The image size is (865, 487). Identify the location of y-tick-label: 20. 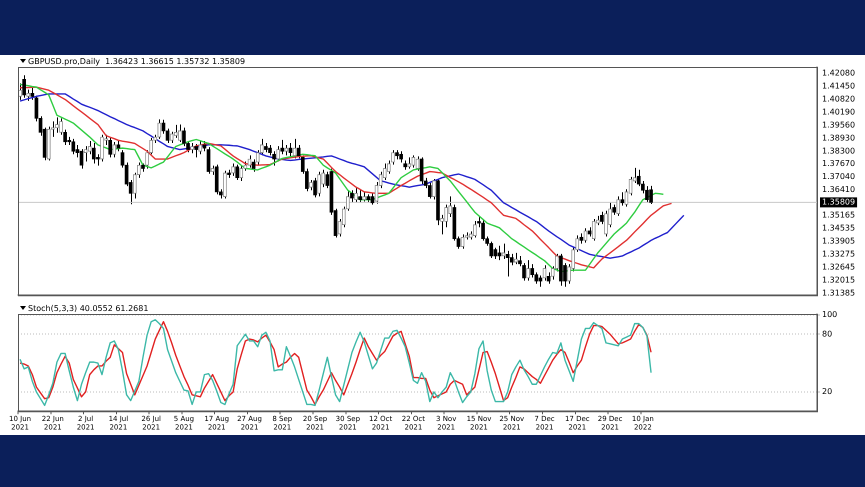
(827, 391).